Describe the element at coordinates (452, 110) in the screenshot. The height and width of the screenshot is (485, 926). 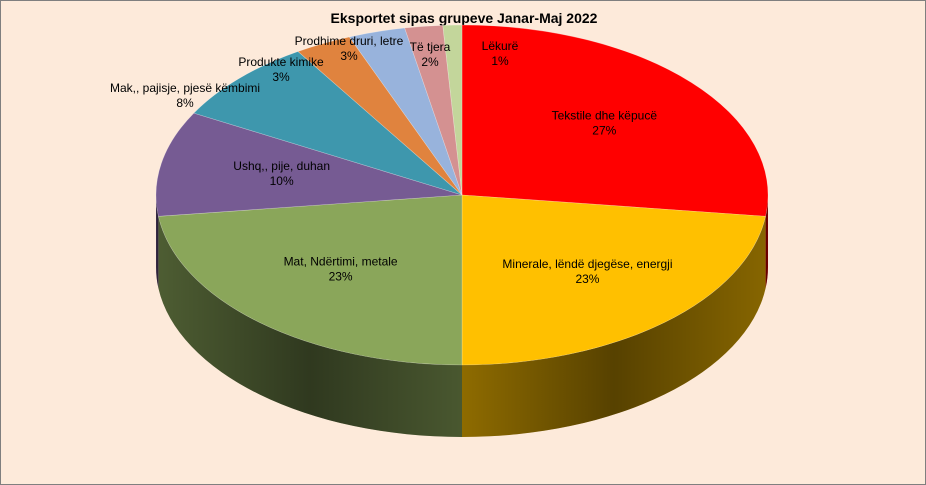
I see `pie-slice-l-kur` at that location.